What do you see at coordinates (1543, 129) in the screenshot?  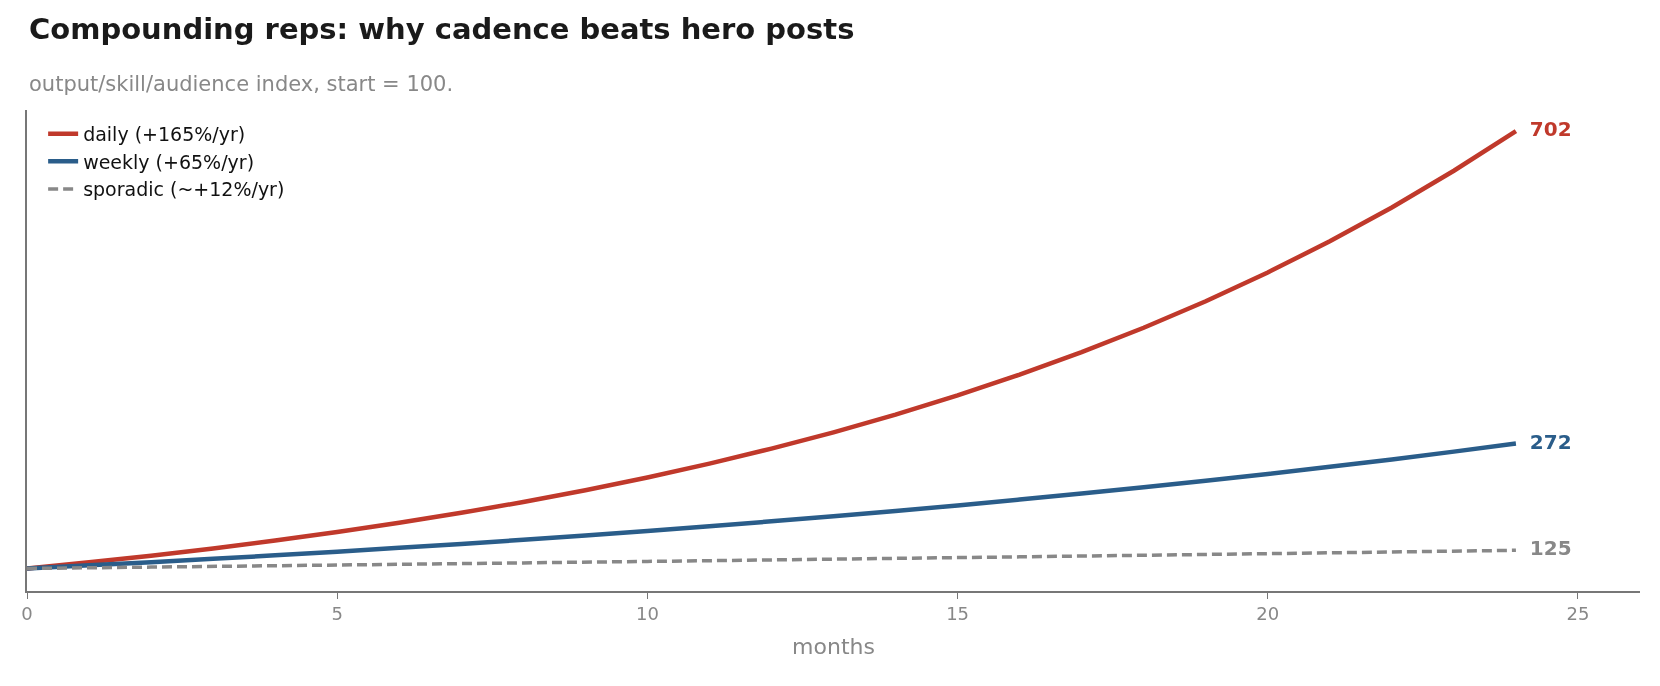 I see `data-label: 702` at bounding box center [1543, 129].